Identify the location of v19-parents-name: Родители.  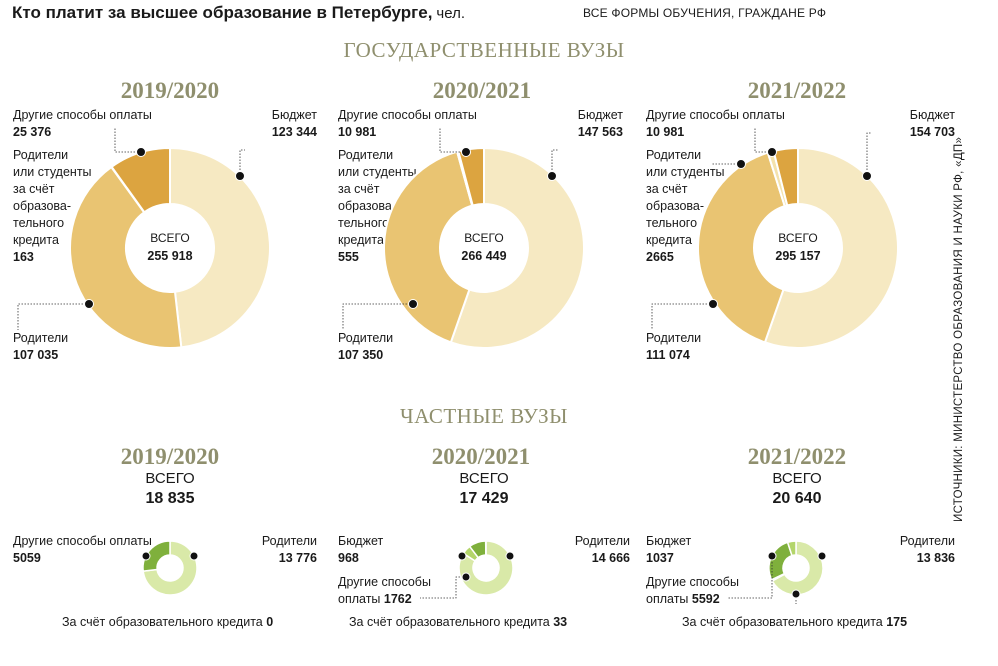
(289, 541).